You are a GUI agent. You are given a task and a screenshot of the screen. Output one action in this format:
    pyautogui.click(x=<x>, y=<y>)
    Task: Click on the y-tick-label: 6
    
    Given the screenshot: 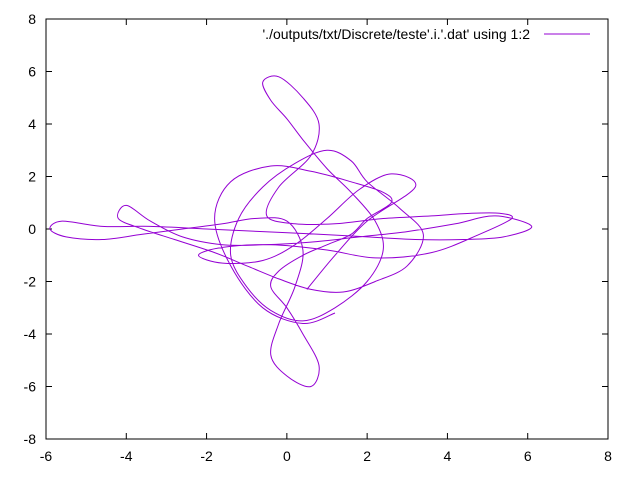 What is the action you would take?
    pyautogui.click(x=32, y=72)
    